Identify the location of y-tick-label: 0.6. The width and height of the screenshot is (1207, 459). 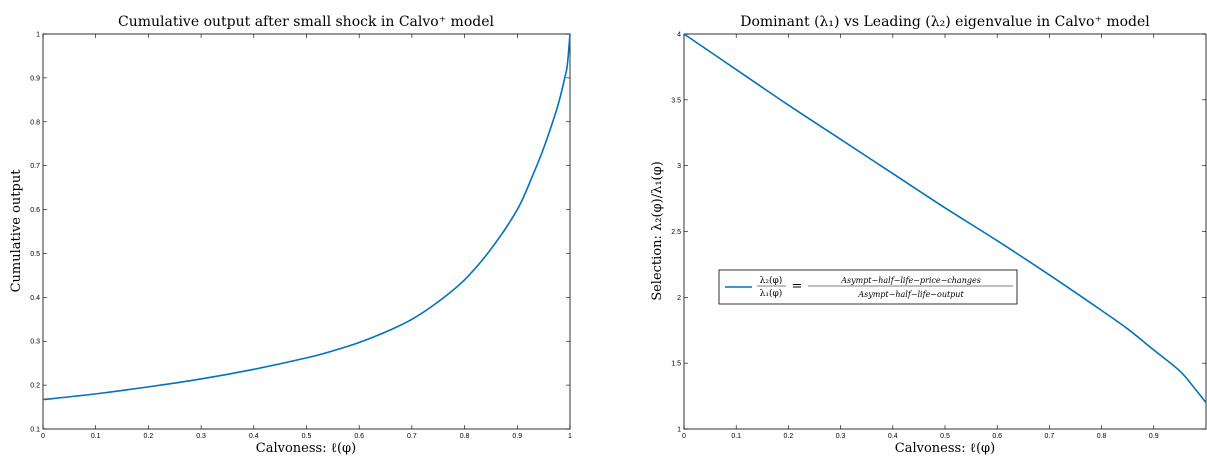
(35, 210).